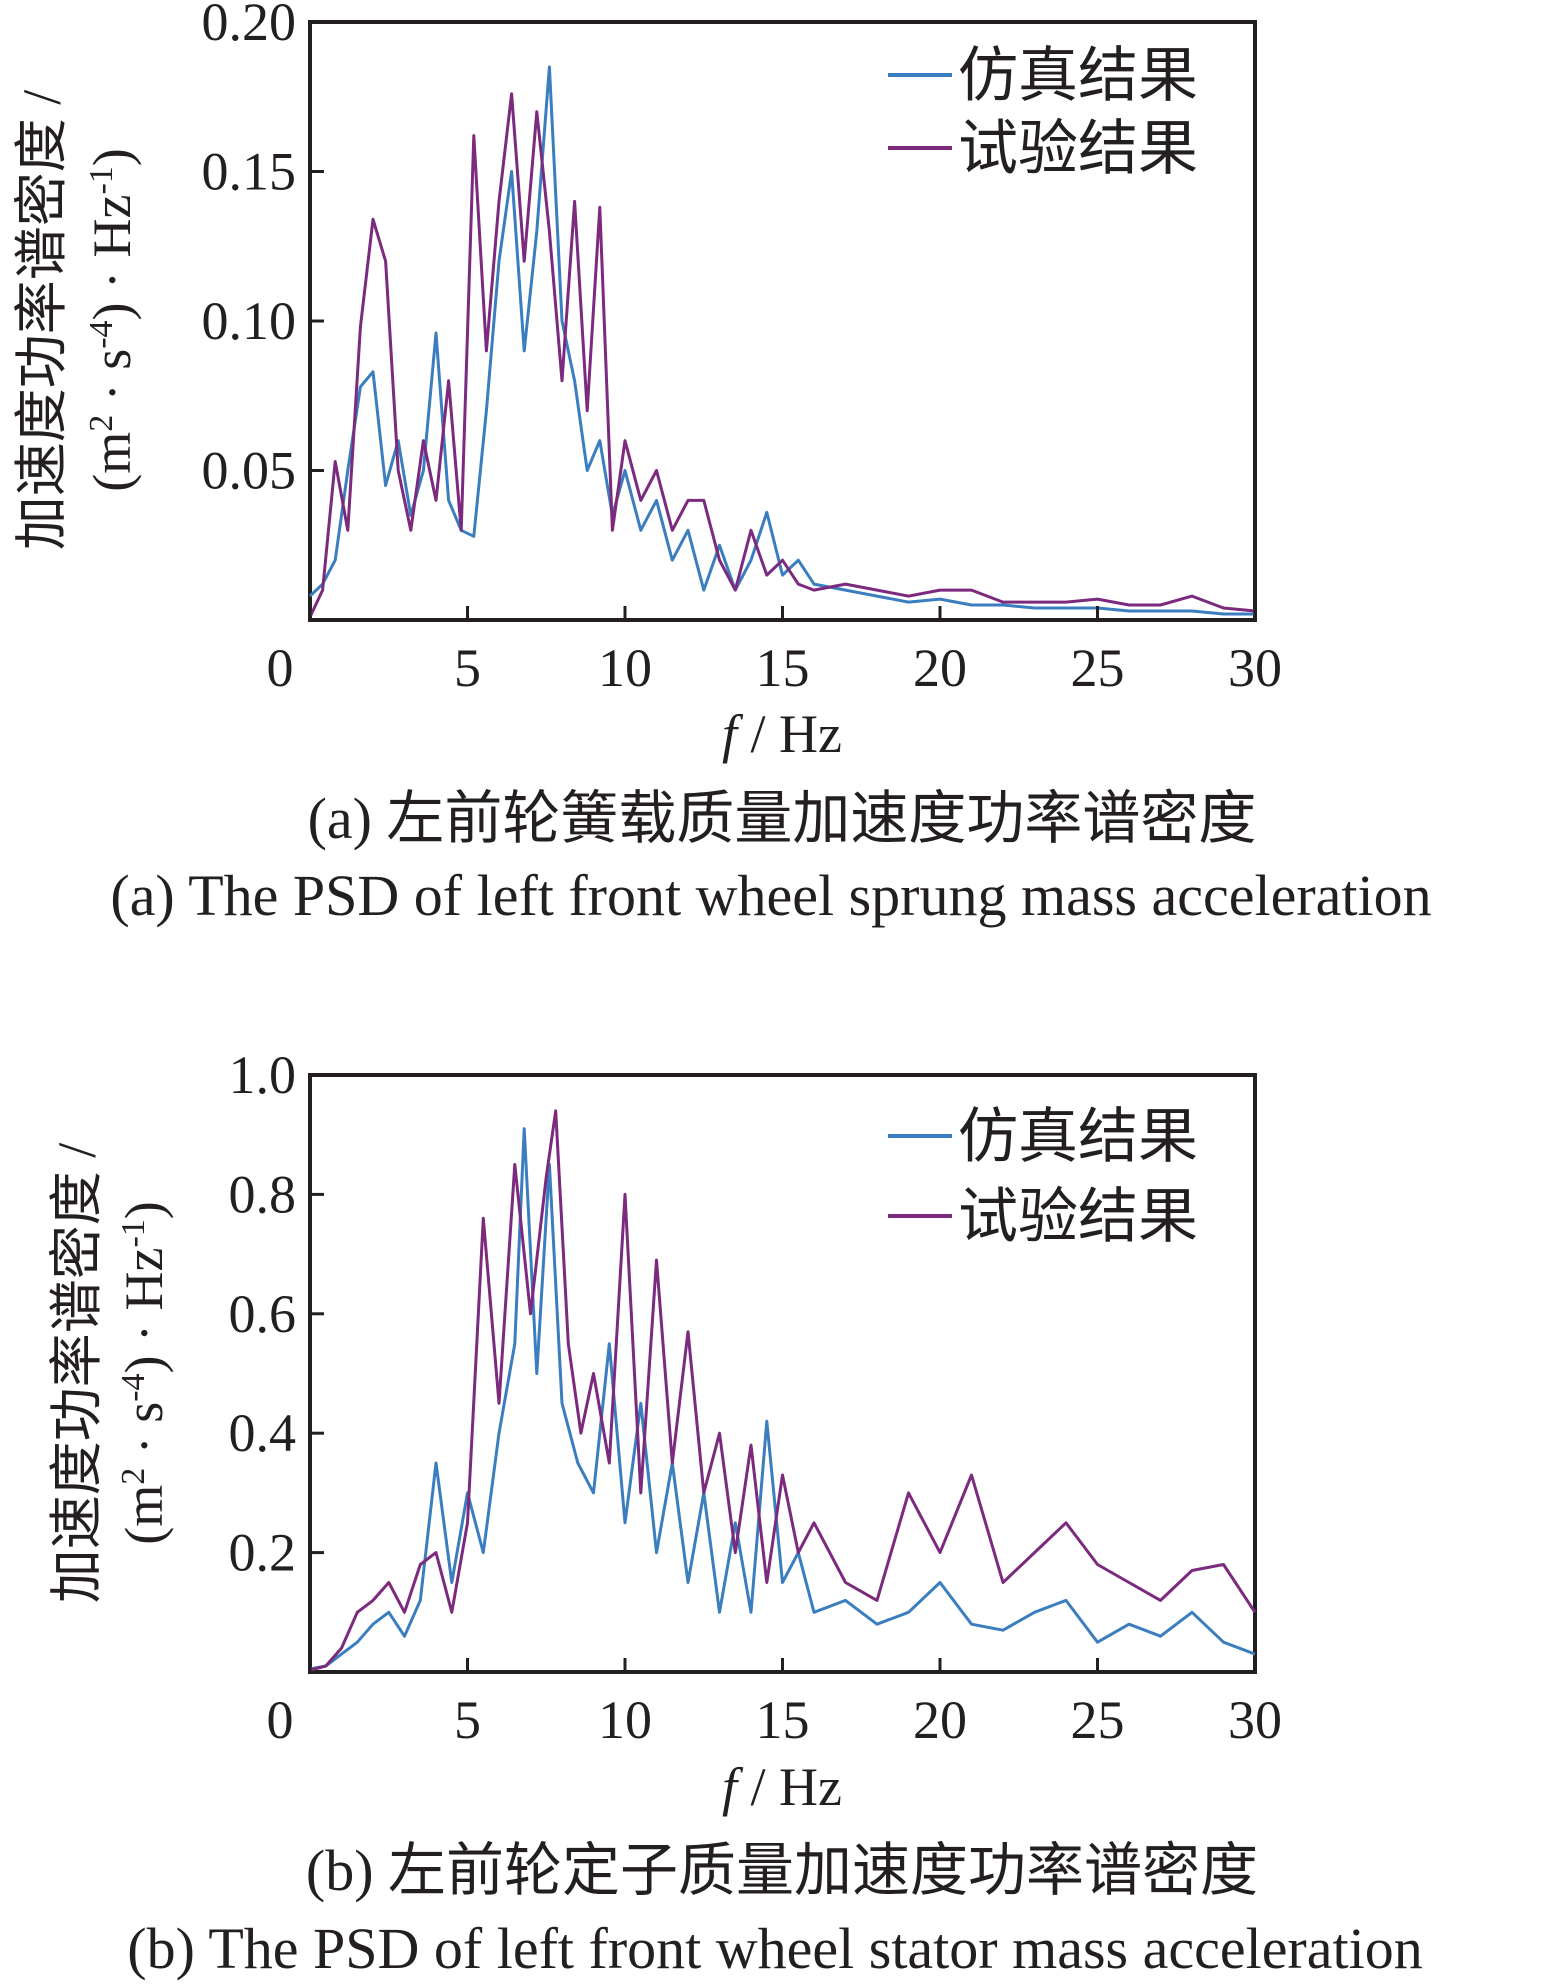 Image resolution: width=1543 pixels, height=1986 pixels. Describe the element at coordinates (249, 172) in the screenshot. I see `panel-a-y-tick-label: 0.15` at that location.